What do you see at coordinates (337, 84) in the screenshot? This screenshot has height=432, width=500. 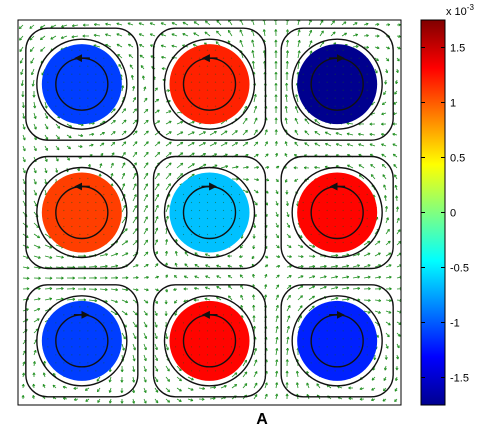 I see `streamline` at bounding box center [337, 84].